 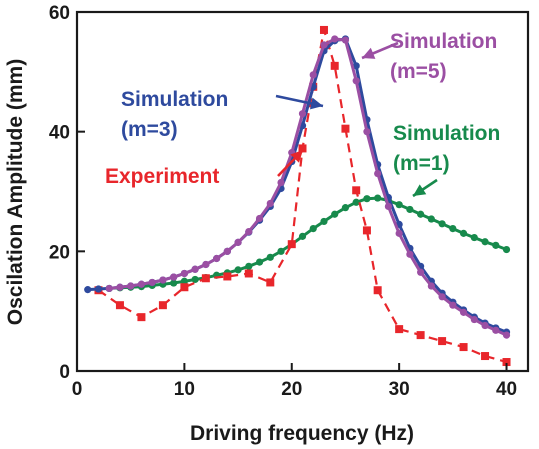 I want to click on y-axis-title: Oscilation Amplitude (mm), so click(x=15, y=192).